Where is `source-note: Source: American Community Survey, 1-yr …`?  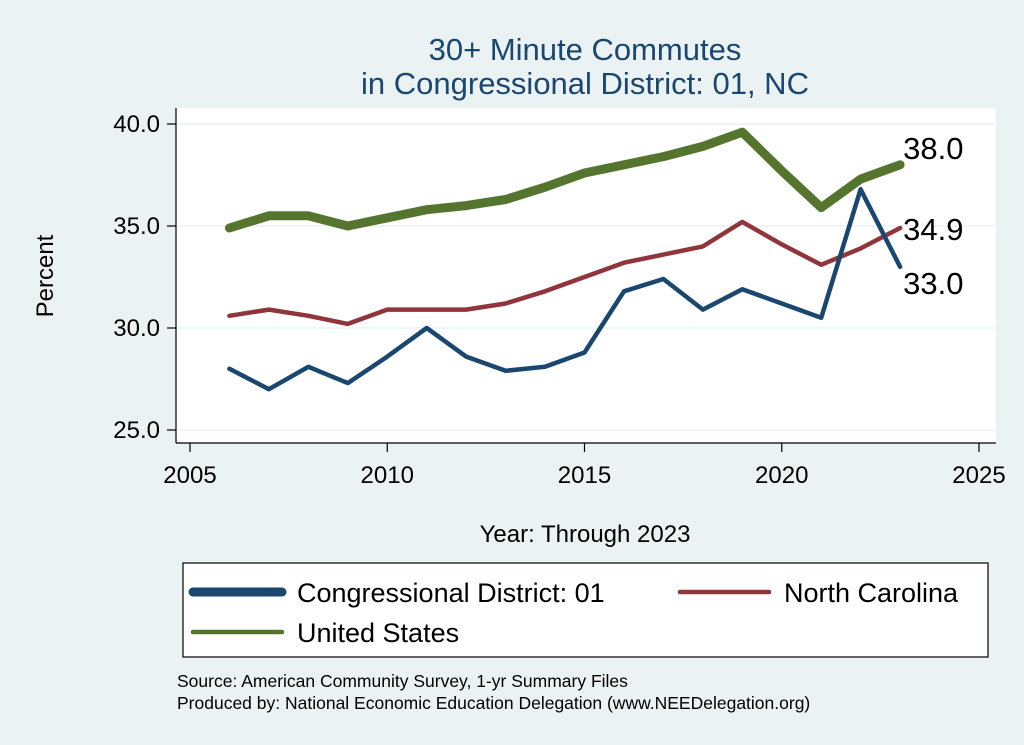 source-note: Source: American Community Survey, 1-yr … is located at coordinates (402, 681).